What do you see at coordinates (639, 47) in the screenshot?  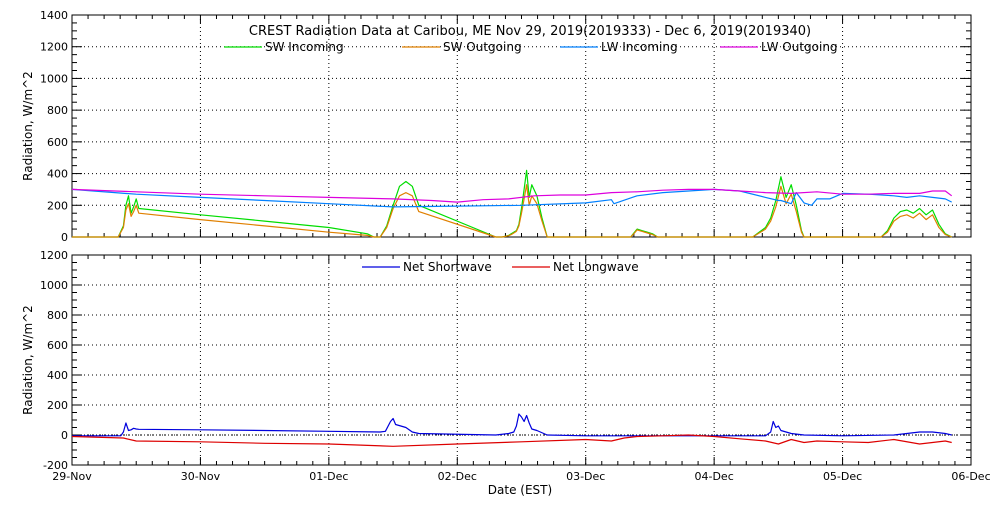 I see `legend-label: LW Incoming` at bounding box center [639, 47].